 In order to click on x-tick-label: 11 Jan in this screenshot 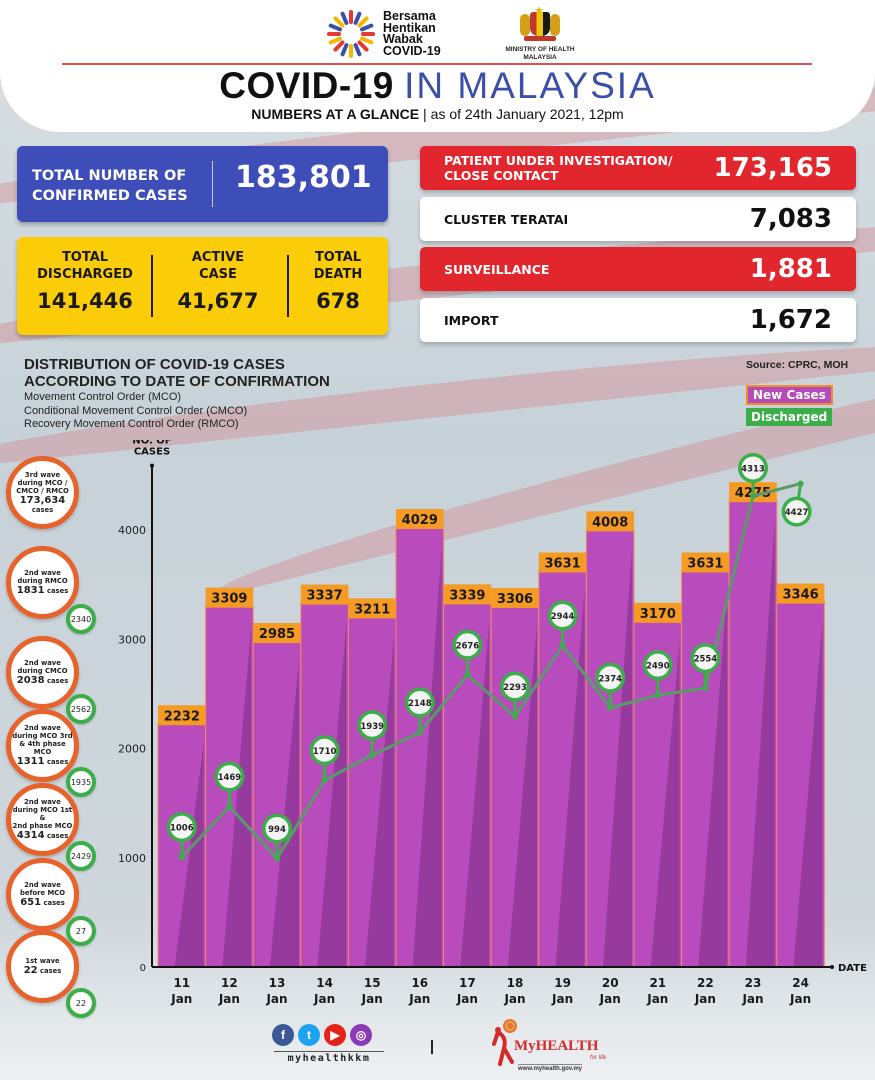, I will do `click(181, 991)`.